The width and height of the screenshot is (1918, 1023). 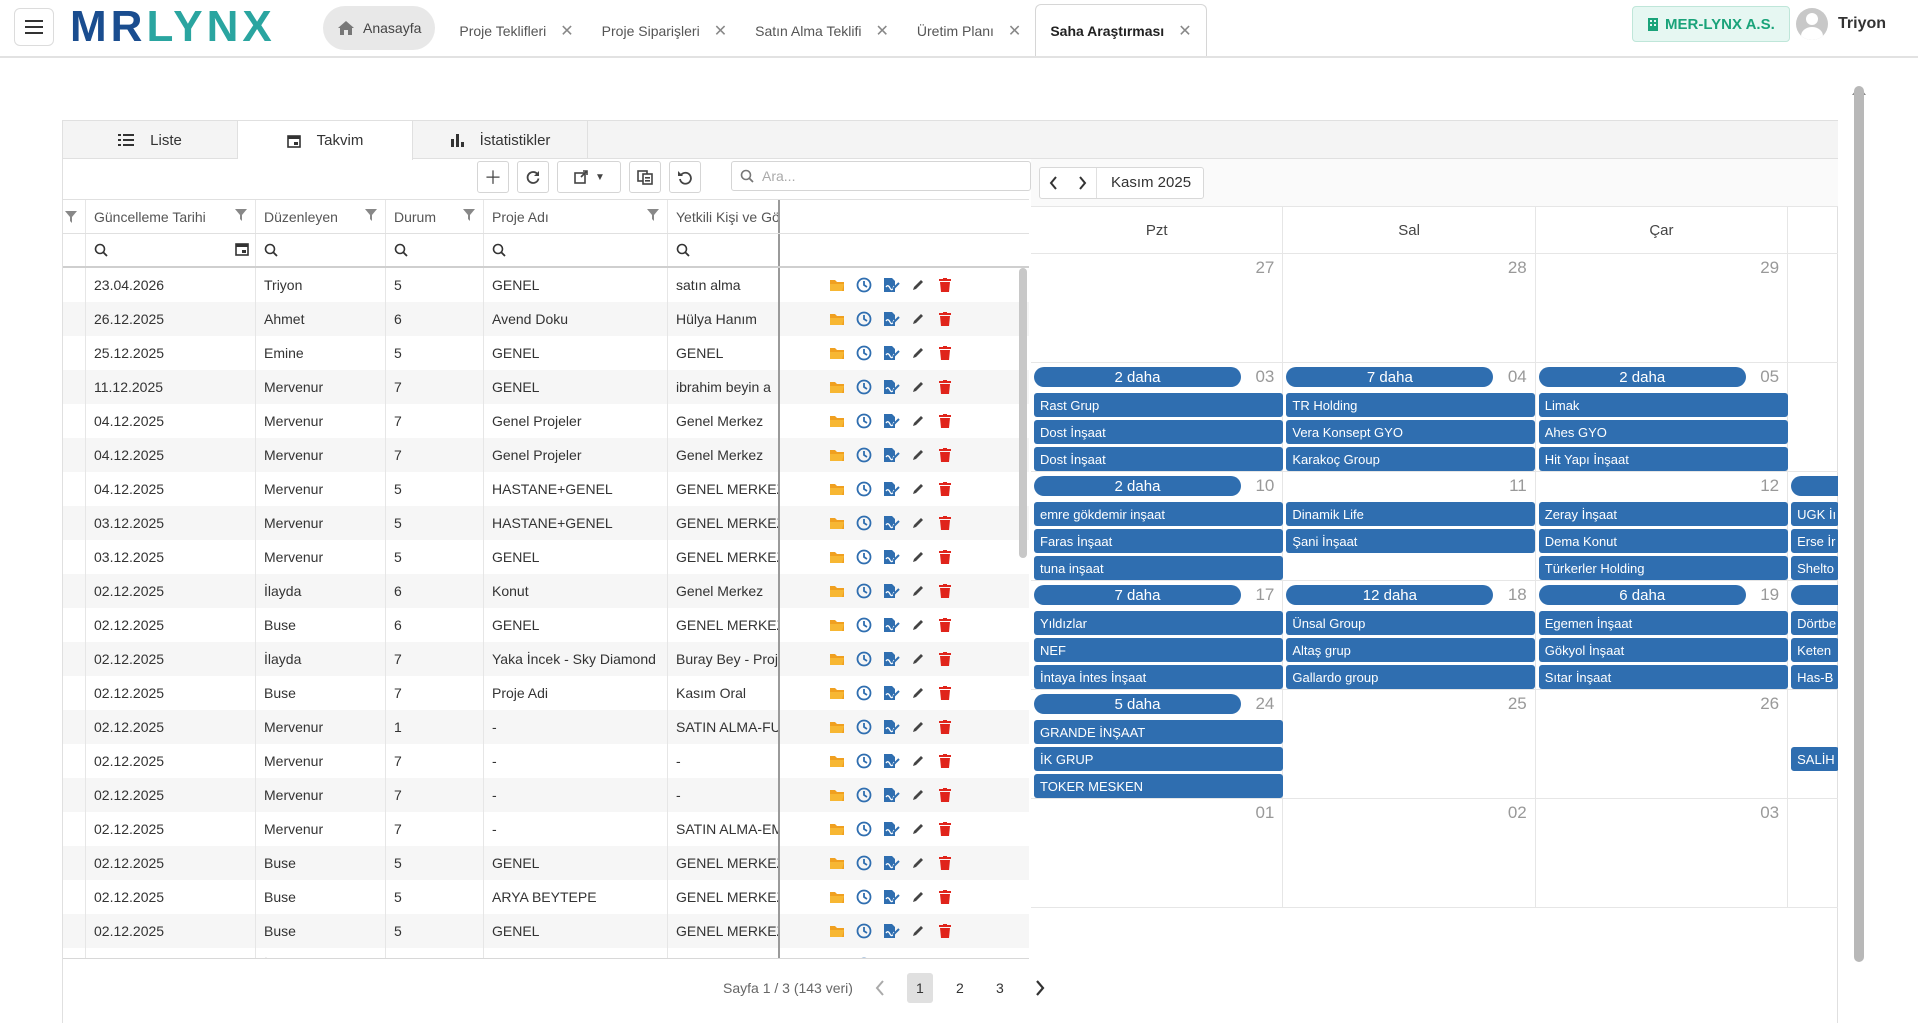 I want to click on user-menu: Triyon, so click(x=1841, y=24).